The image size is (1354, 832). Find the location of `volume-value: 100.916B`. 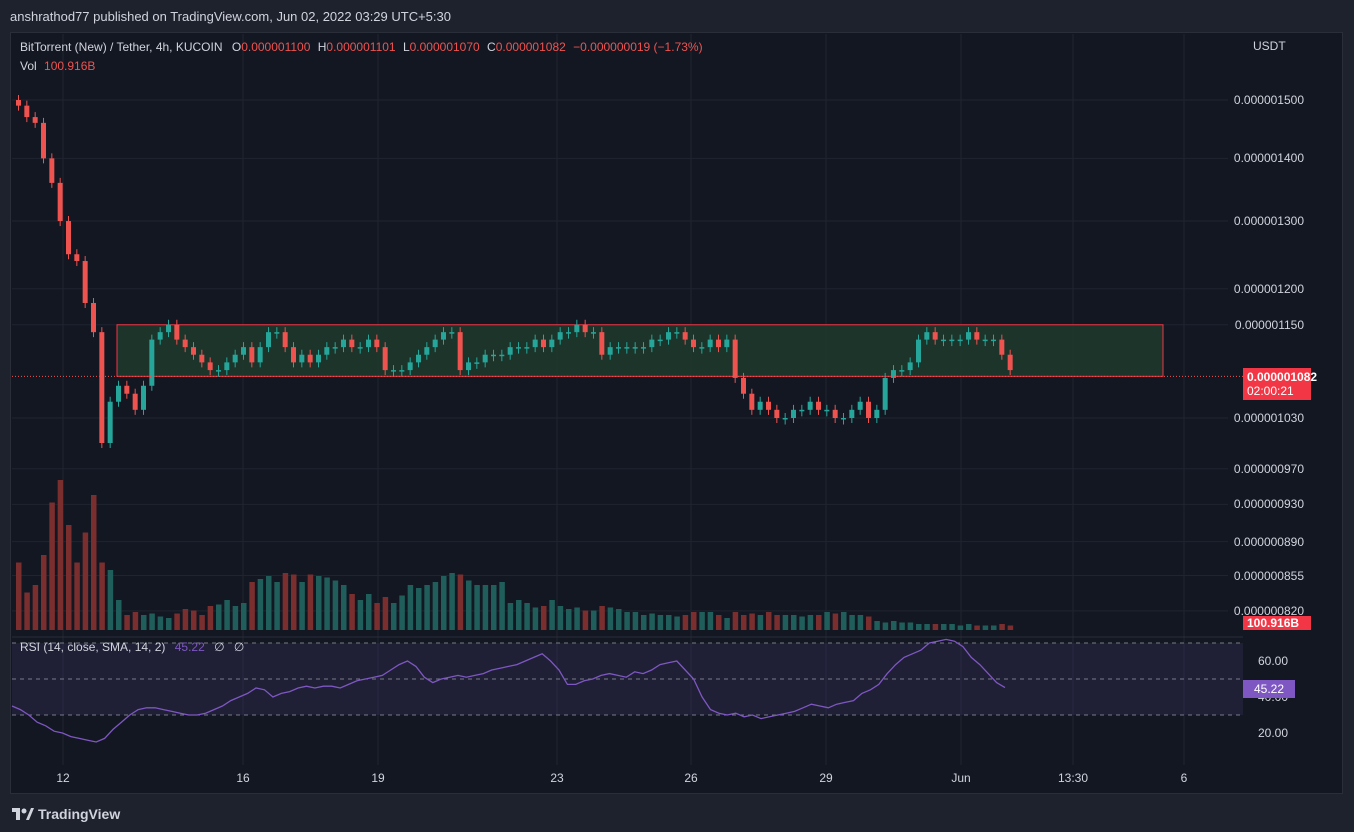

volume-value: 100.916B is located at coordinates (70, 66).